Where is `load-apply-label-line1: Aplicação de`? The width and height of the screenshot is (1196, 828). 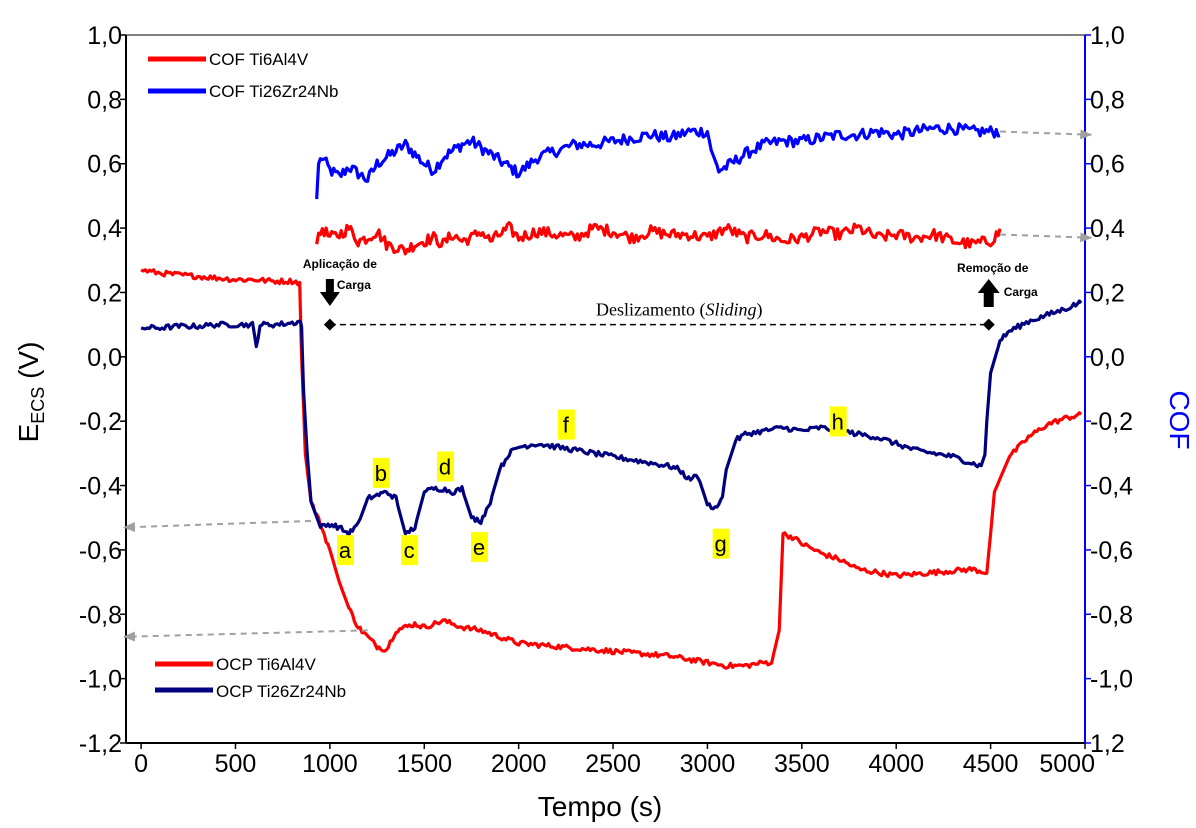
load-apply-label-line1: Aplicação de is located at coordinates (340, 264).